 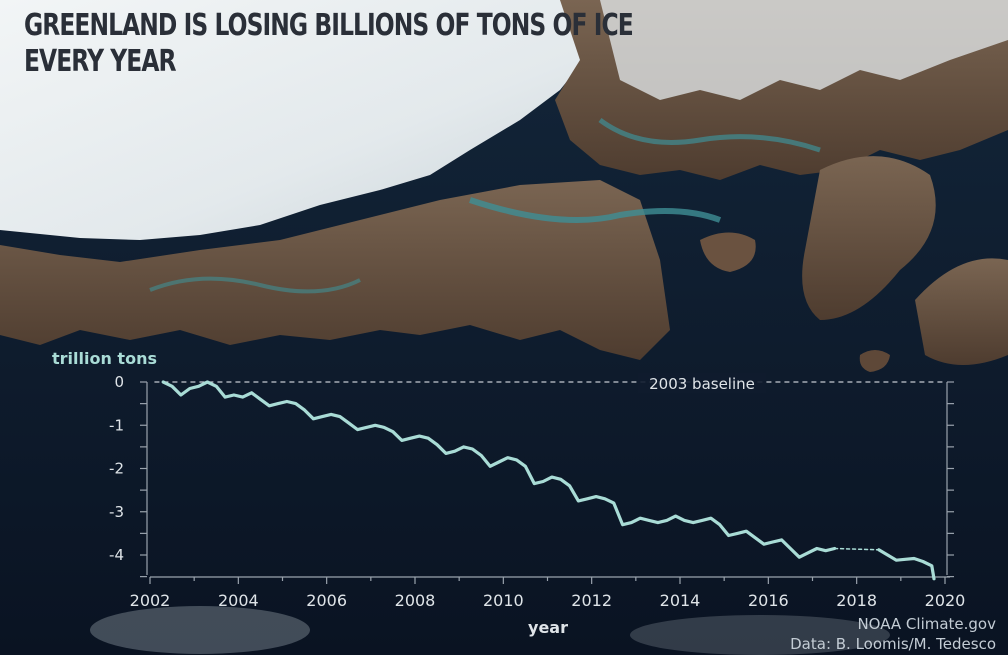 I want to click on baseline-label-background, so click(x=702, y=383).